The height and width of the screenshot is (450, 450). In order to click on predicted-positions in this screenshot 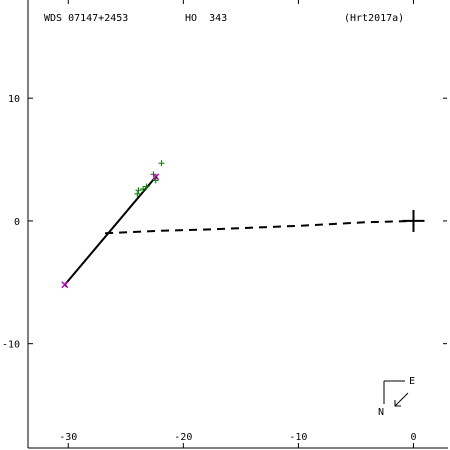, I will do `click(110, 231)`.